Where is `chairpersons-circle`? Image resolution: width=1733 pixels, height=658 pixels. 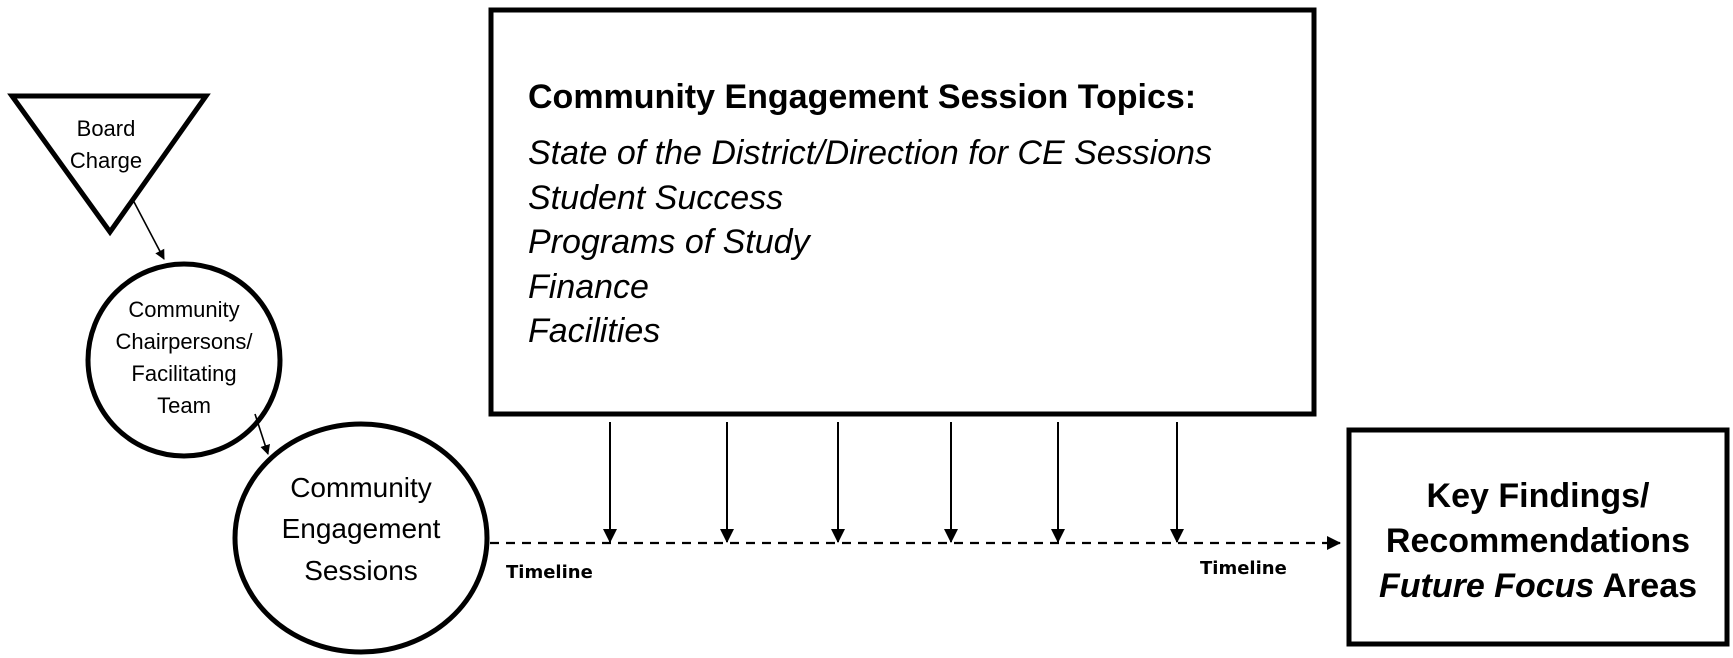
chairpersons-circle is located at coordinates (184, 360).